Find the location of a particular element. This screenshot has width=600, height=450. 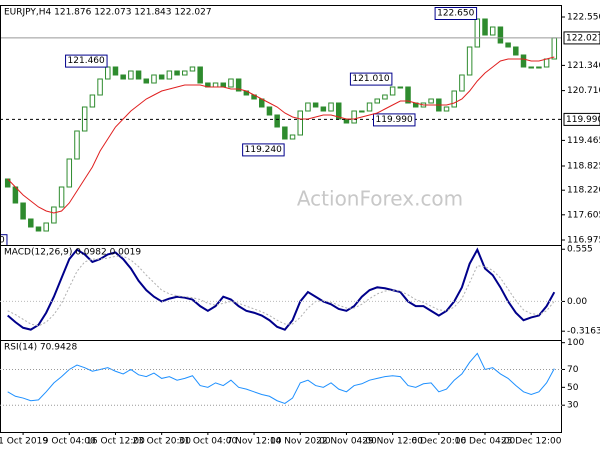

annotation-label: 122.650 is located at coordinates (455, 14).